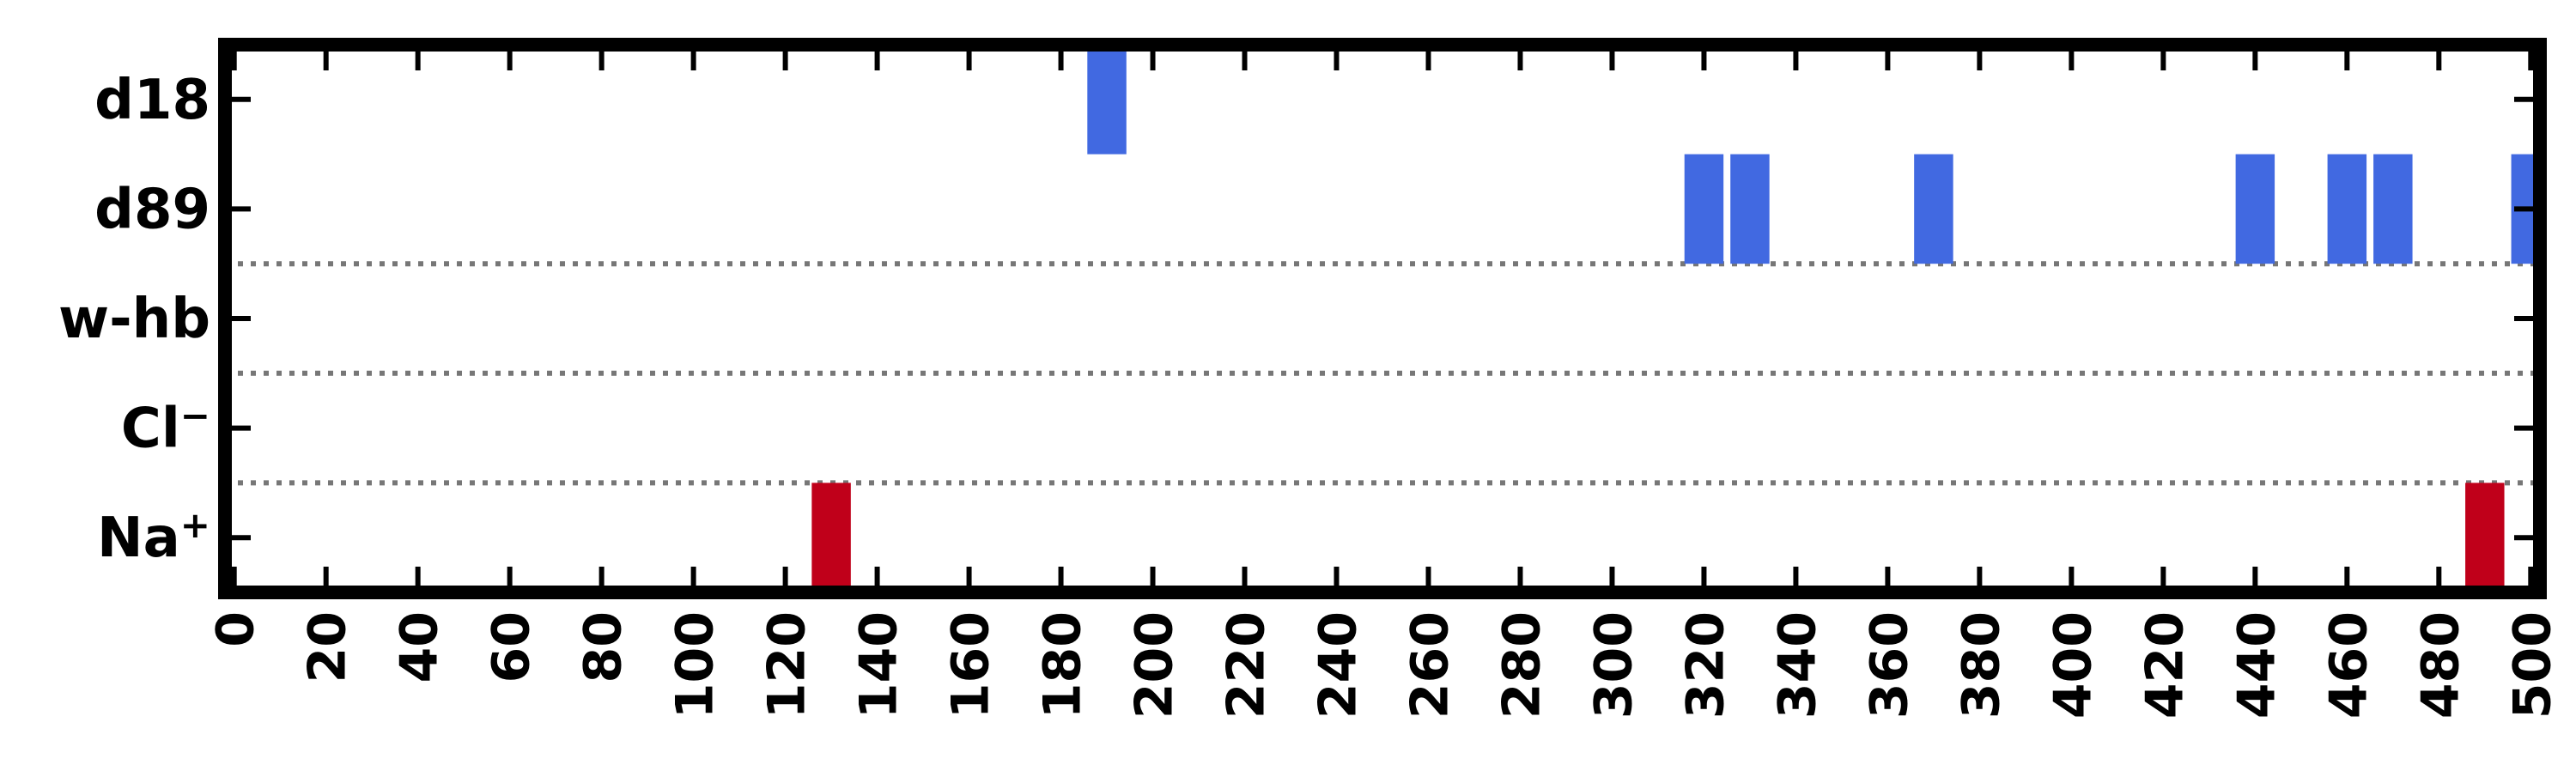  What do you see at coordinates (153, 537) in the screenshot?
I see `y-label-na: Na+` at bounding box center [153, 537].